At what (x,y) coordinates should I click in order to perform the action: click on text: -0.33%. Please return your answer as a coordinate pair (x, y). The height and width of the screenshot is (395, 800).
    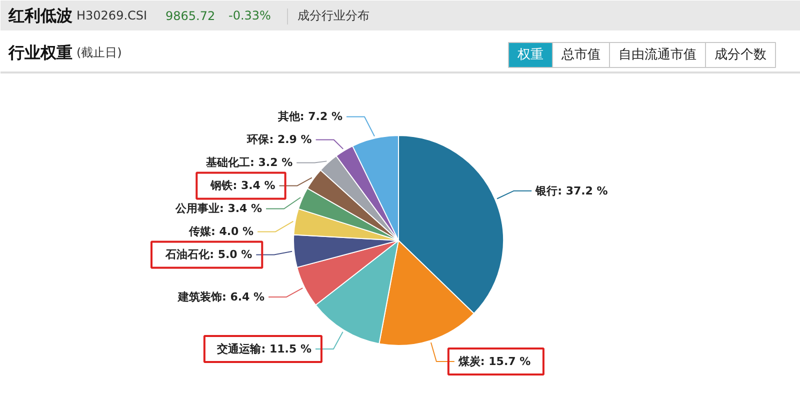
    Looking at the image, I should click on (249, 15).